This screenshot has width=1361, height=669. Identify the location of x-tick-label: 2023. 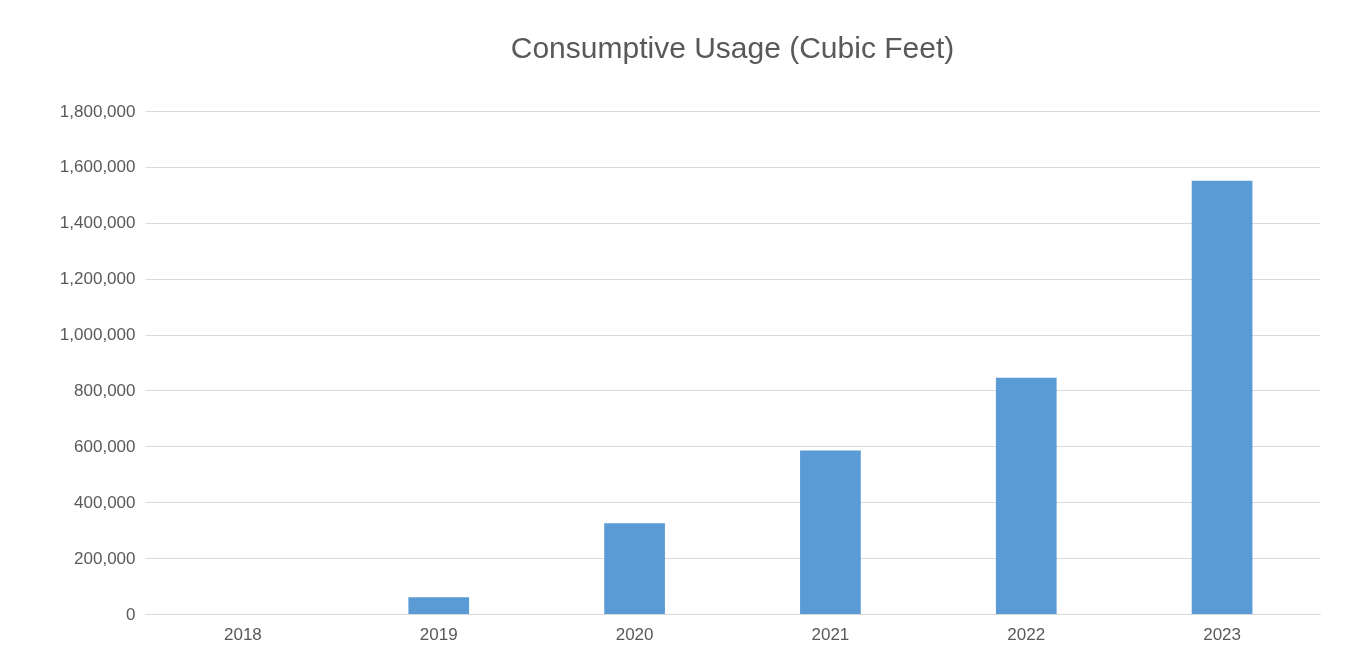
(1222, 634).